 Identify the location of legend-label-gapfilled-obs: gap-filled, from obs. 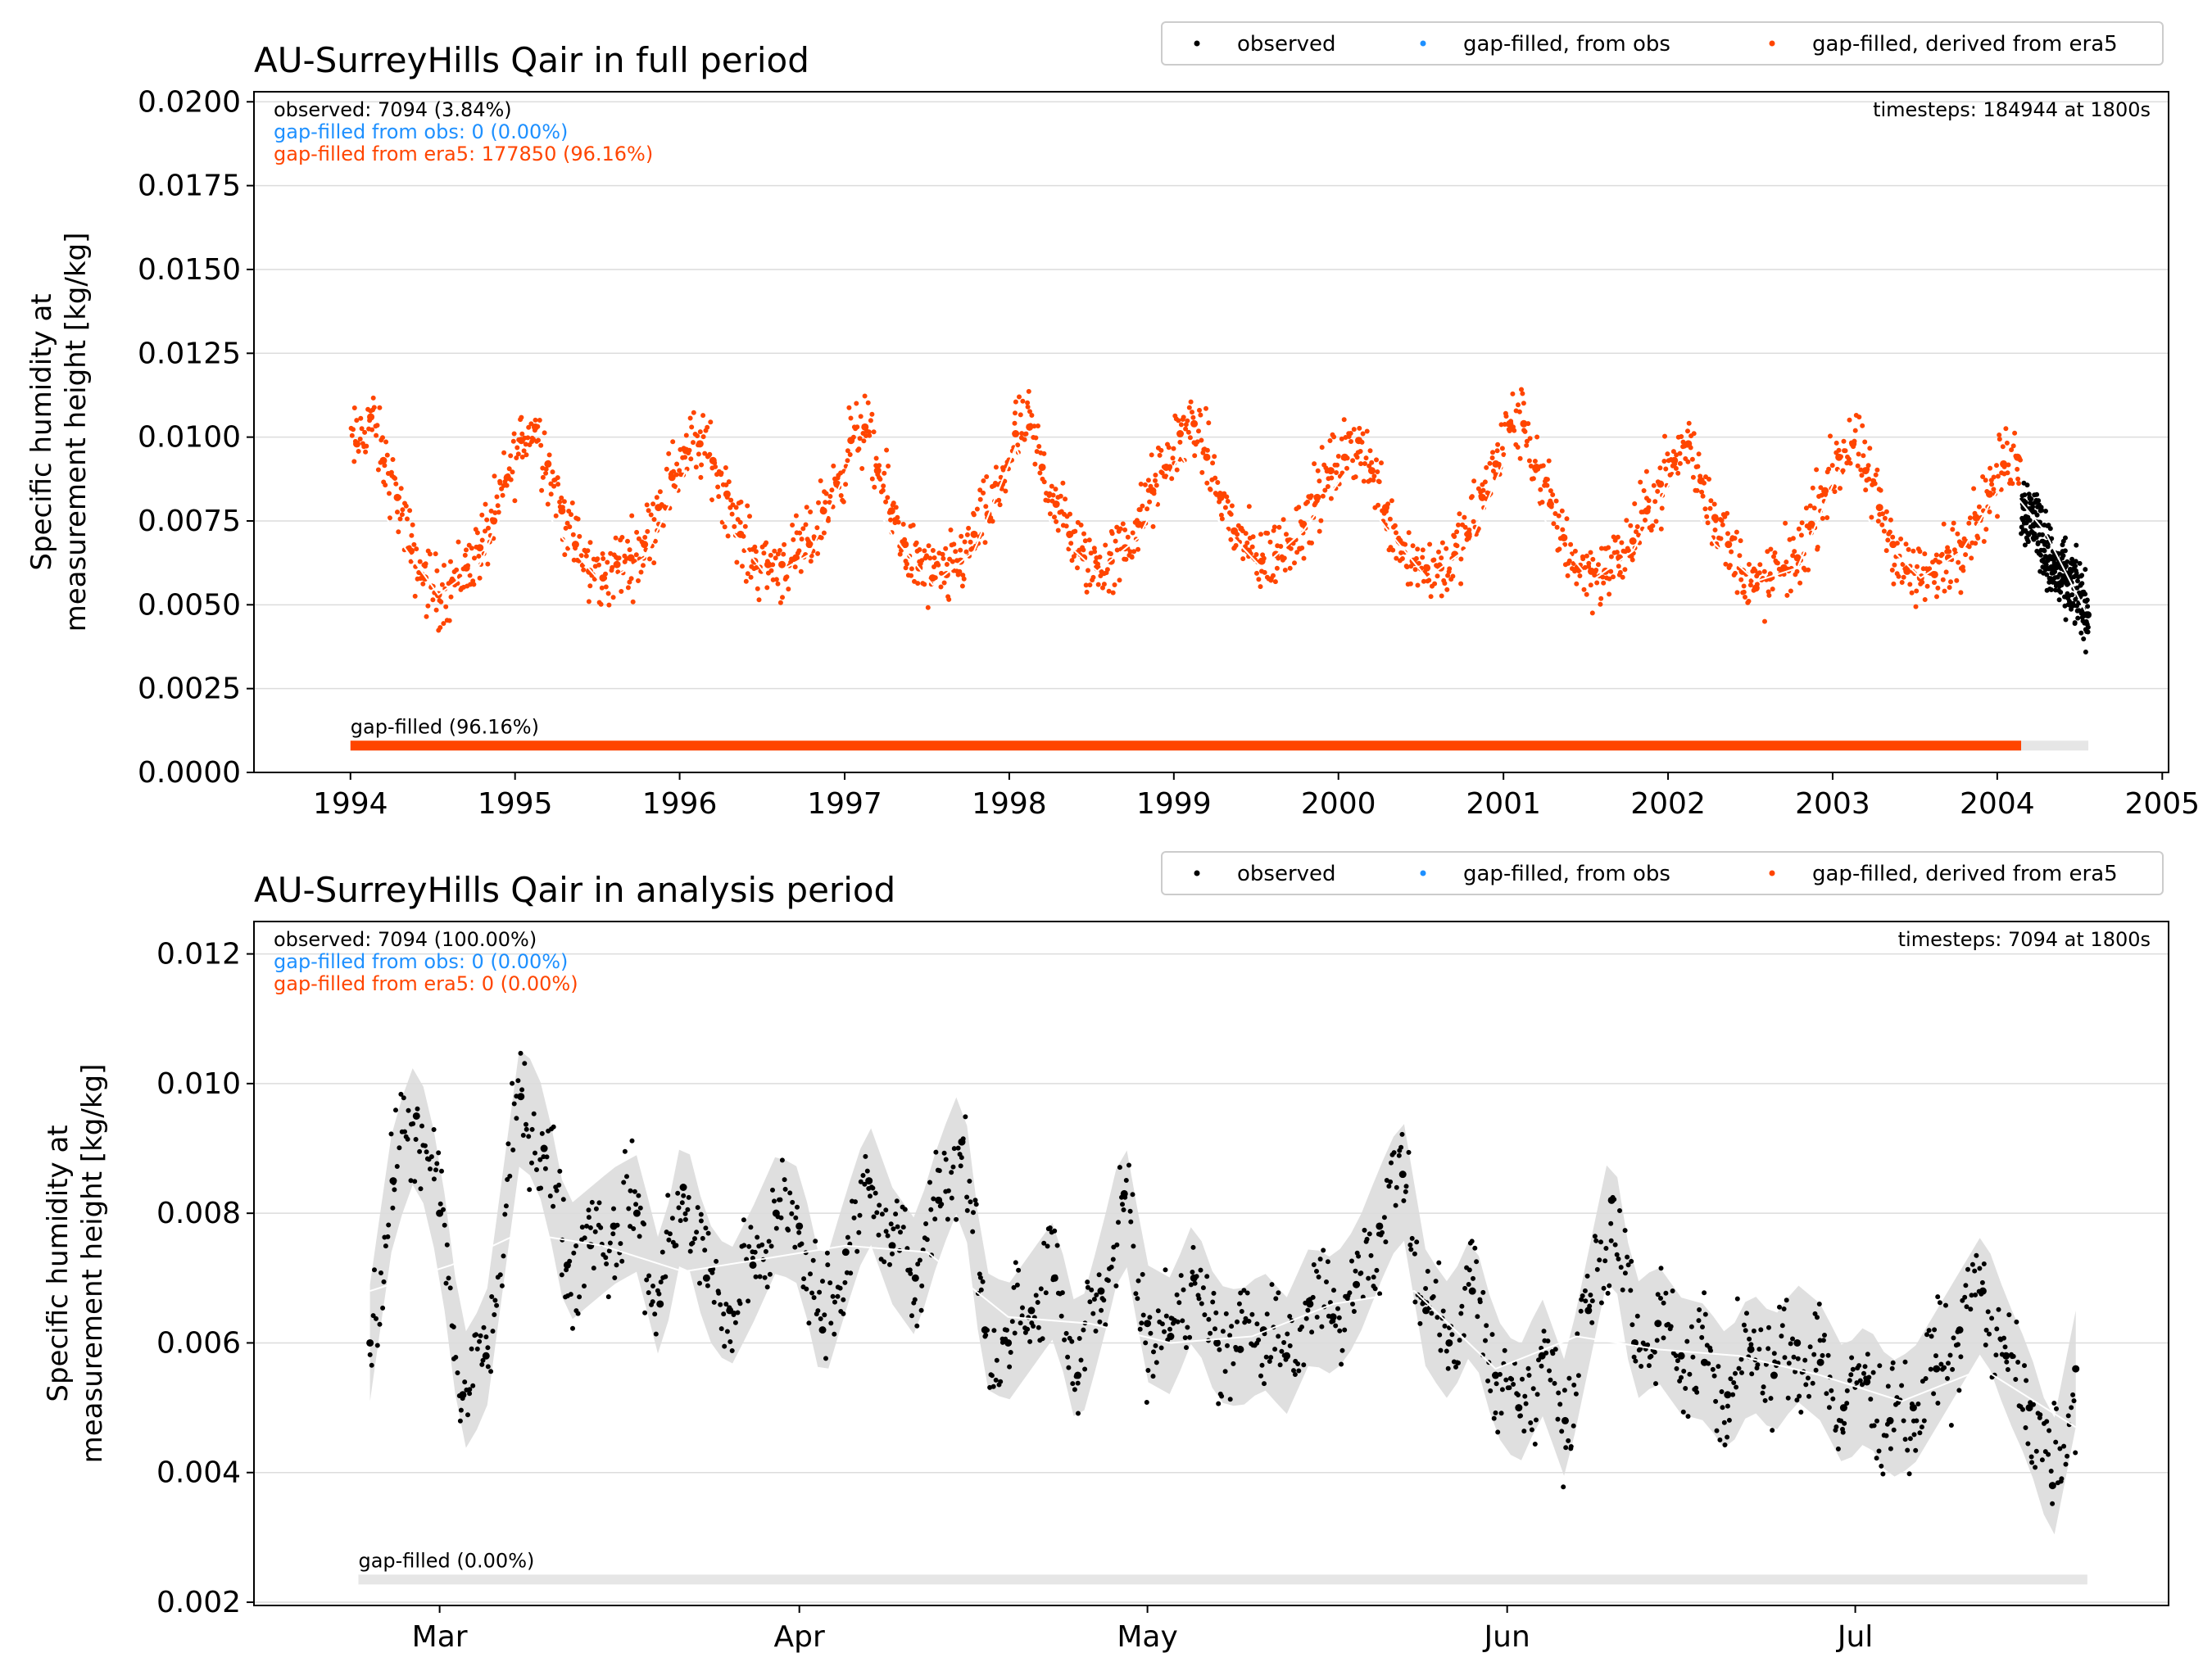
(1566, 44).